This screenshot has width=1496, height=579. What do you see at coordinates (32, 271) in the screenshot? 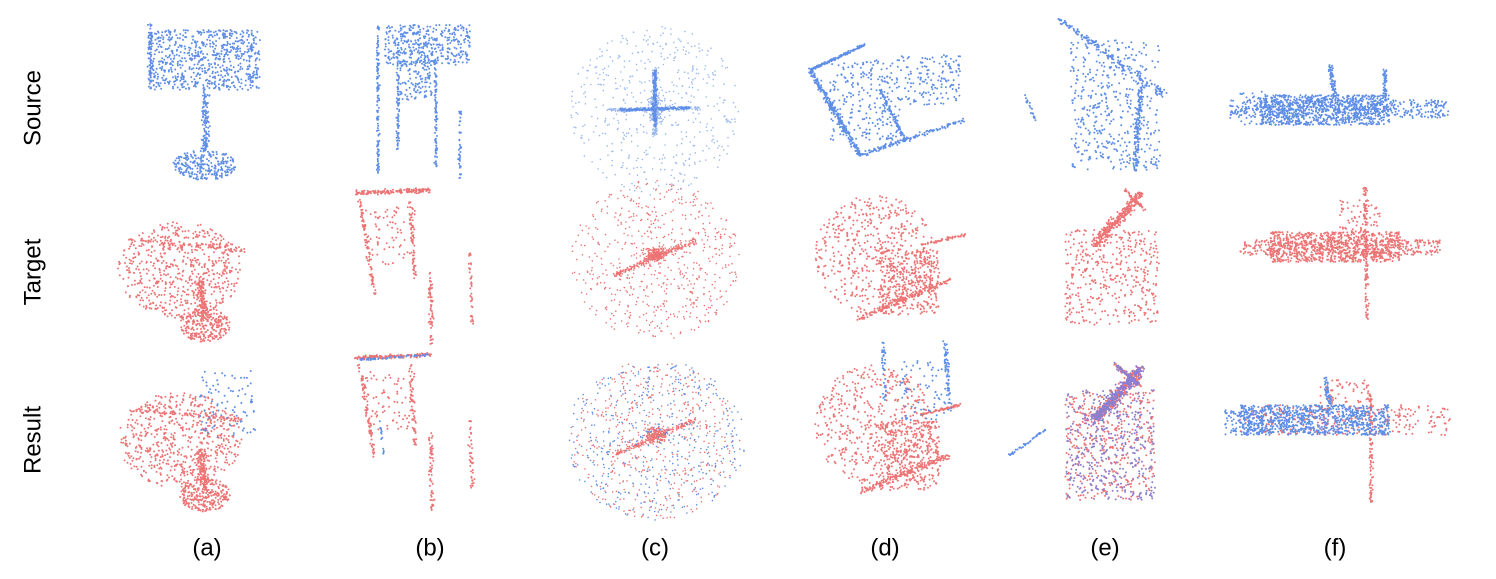
I see `row-label: Target` at bounding box center [32, 271].